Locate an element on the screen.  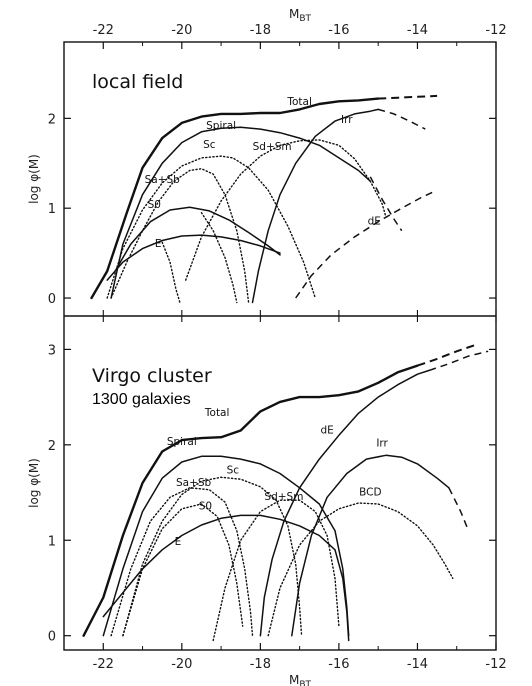
top-series-irr is located at coordinates (315, 206).